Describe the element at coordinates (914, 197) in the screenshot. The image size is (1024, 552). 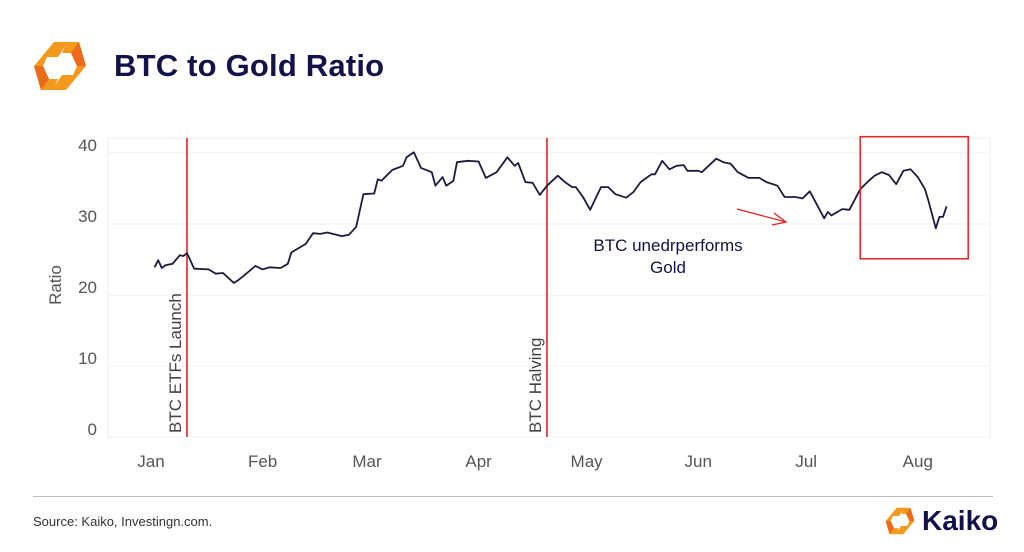
I see `highlight-box` at that location.